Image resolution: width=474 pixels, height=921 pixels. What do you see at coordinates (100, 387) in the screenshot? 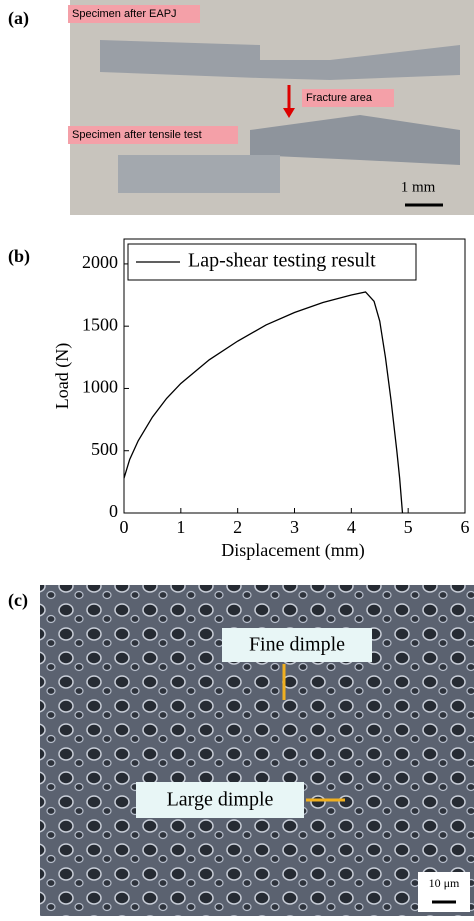
I see `y-tick-label: 1000` at bounding box center [100, 387].